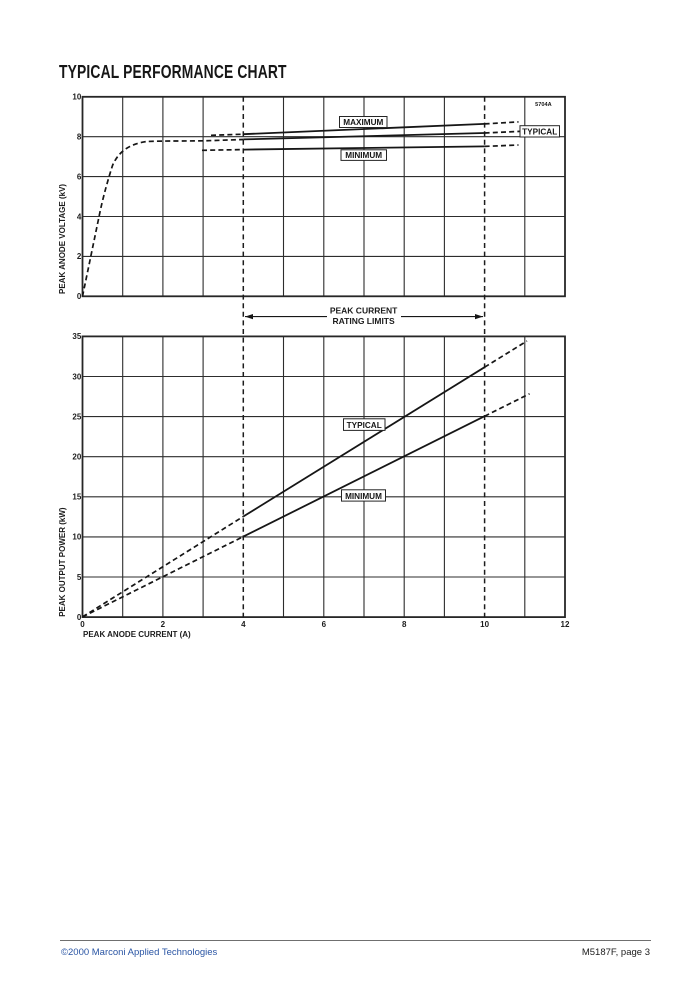  I want to click on svg-text: 35, so click(76, 336).